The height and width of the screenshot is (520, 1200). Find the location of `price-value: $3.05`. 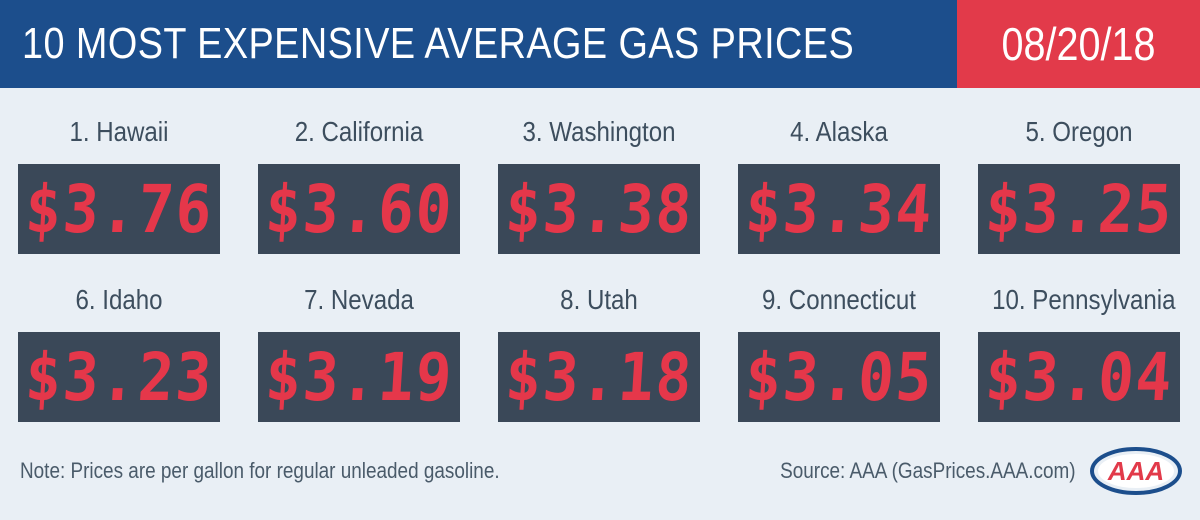

price-value: $3.05 is located at coordinates (839, 377).